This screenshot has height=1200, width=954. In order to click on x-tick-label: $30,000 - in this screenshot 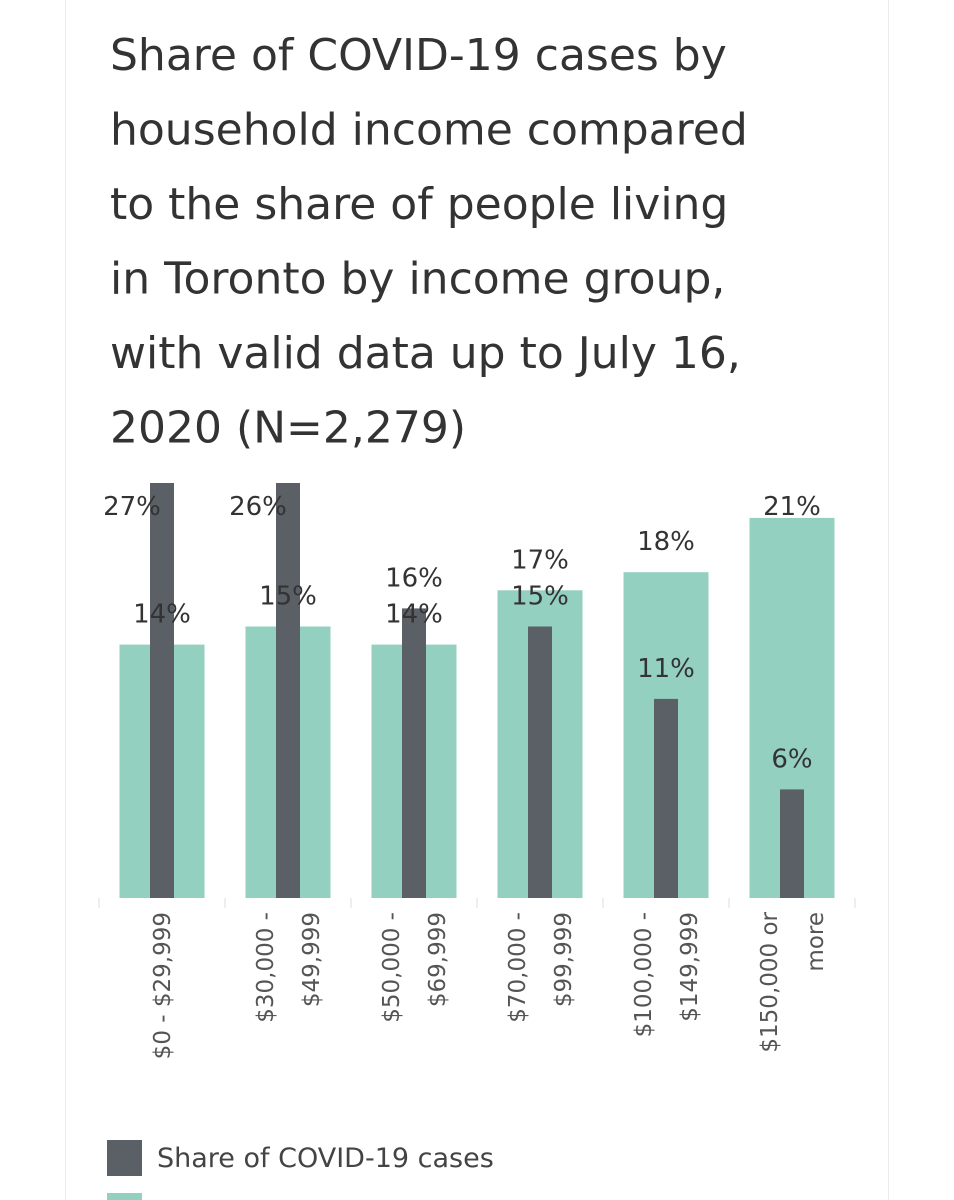, I will do `click(266, 967)`.